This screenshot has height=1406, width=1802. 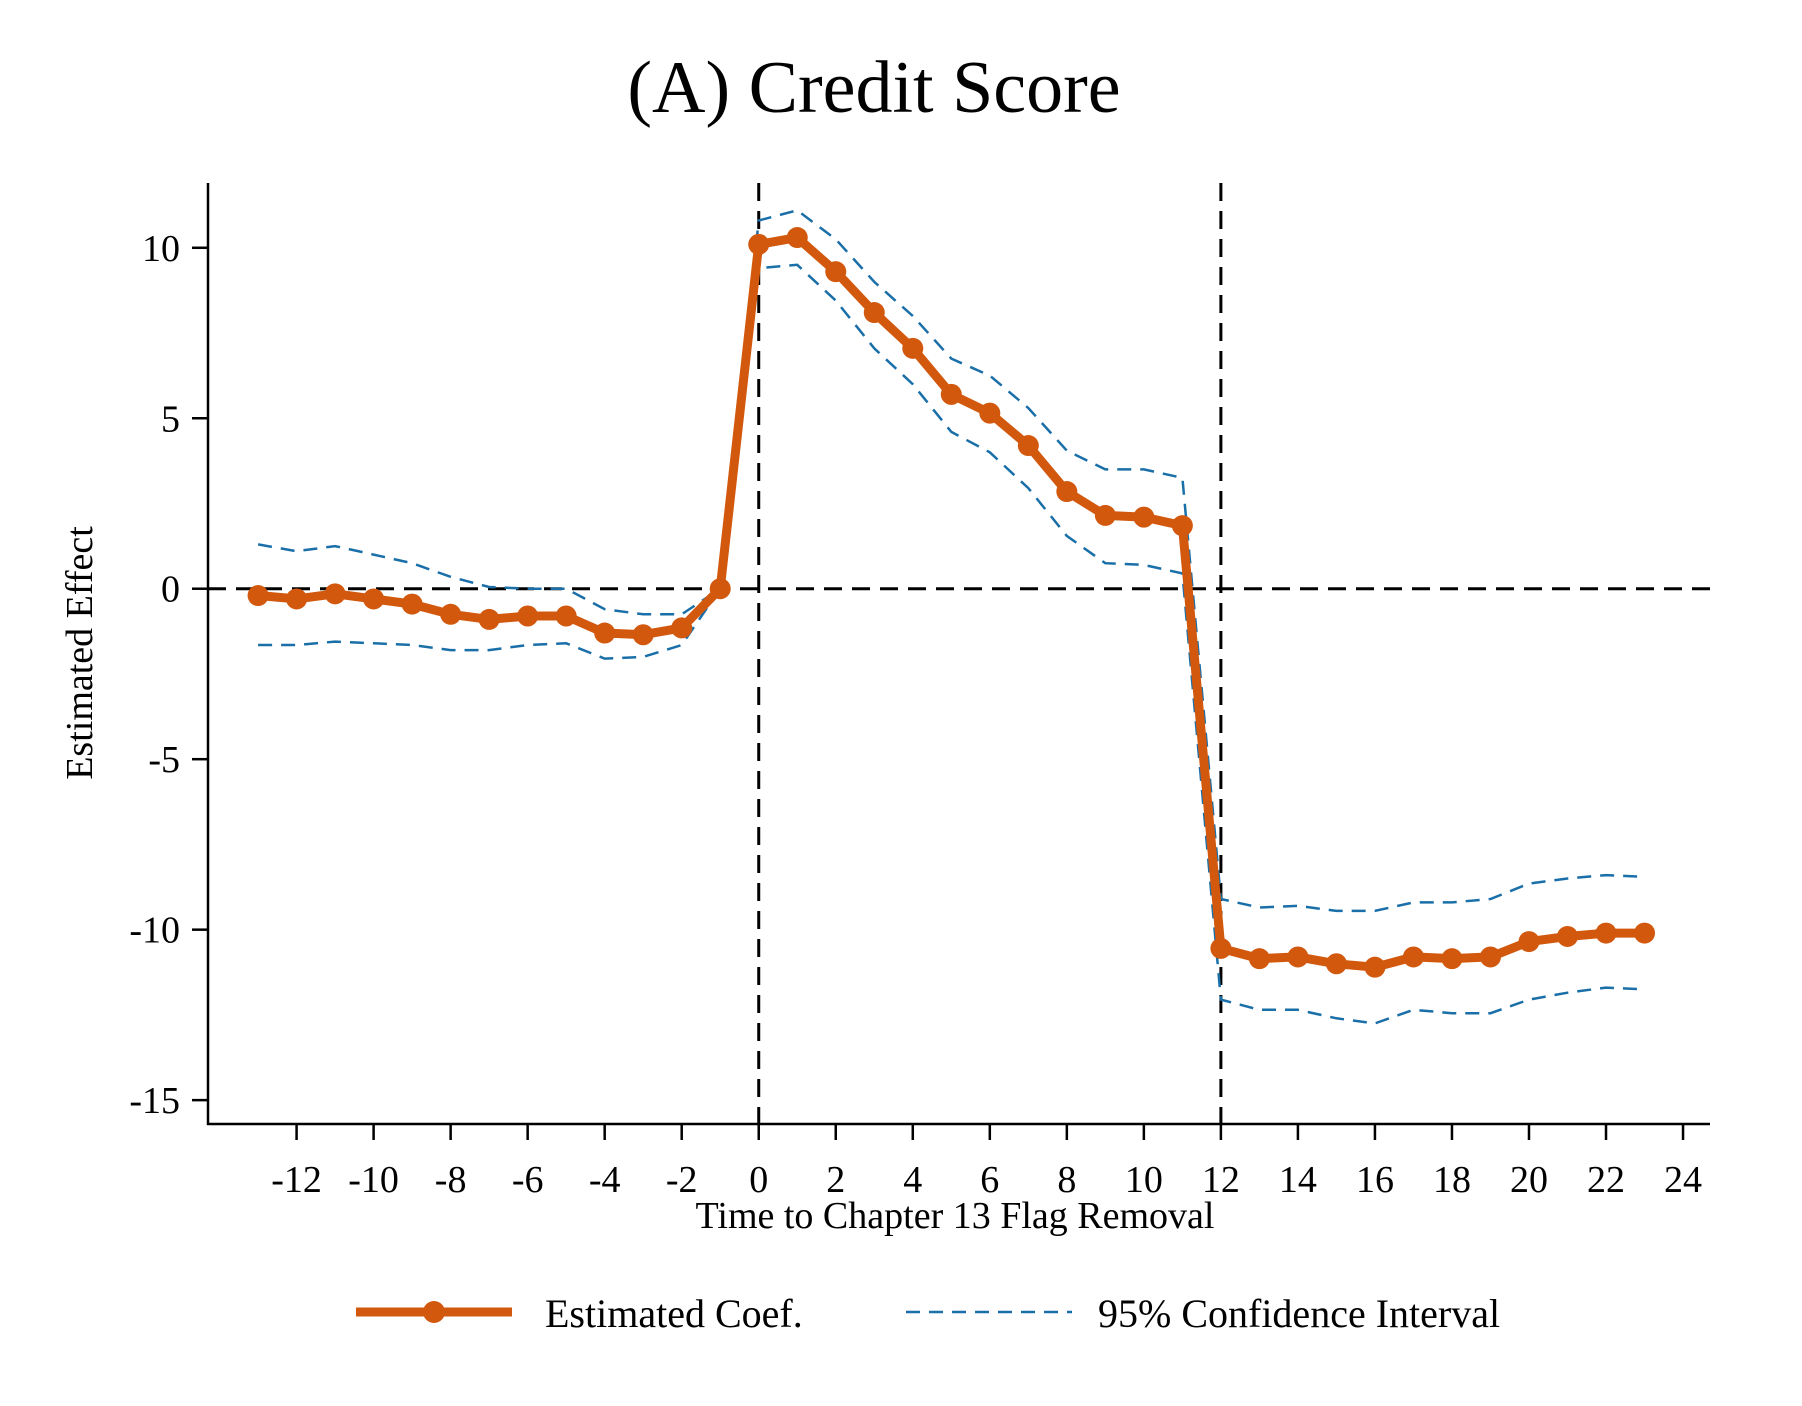 I want to click on x-tick-label: -10, so click(x=373, y=1180).